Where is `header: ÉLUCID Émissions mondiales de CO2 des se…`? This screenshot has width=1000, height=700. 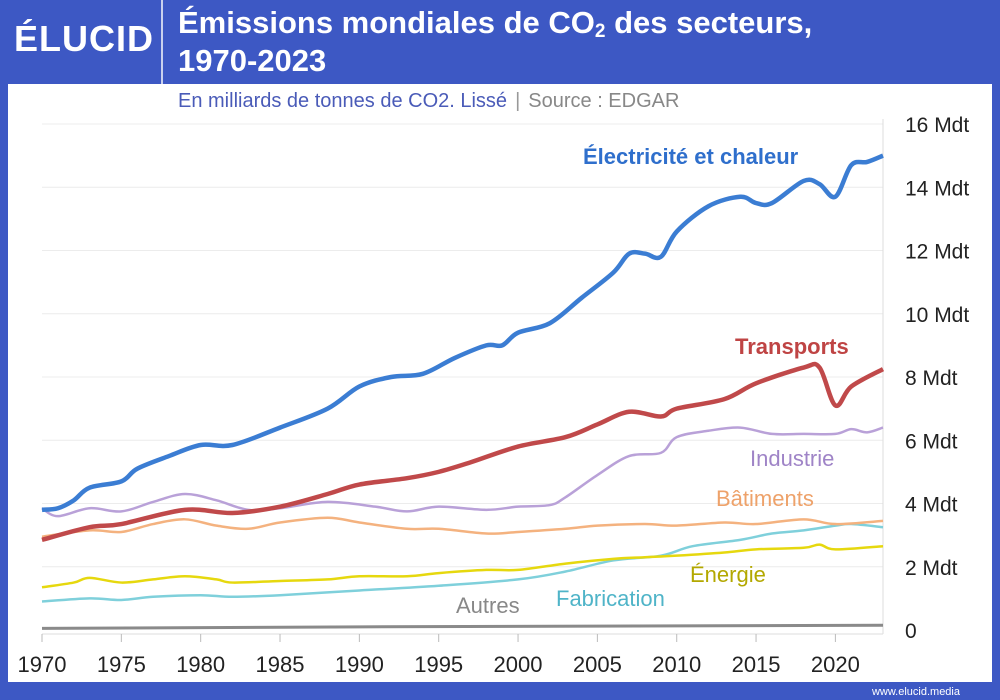 header: ÉLUCID Émissions mondiales de CO2 des se… is located at coordinates (500, 42).